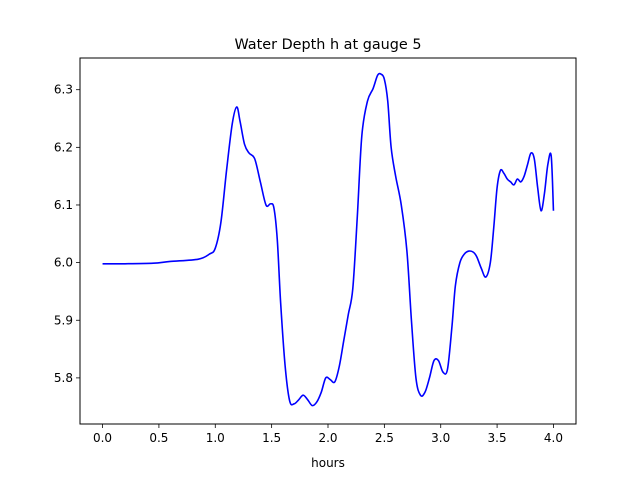  What do you see at coordinates (328, 463) in the screenshot?
I see `x-axis-label: hours` at bounding box center [328, 463].